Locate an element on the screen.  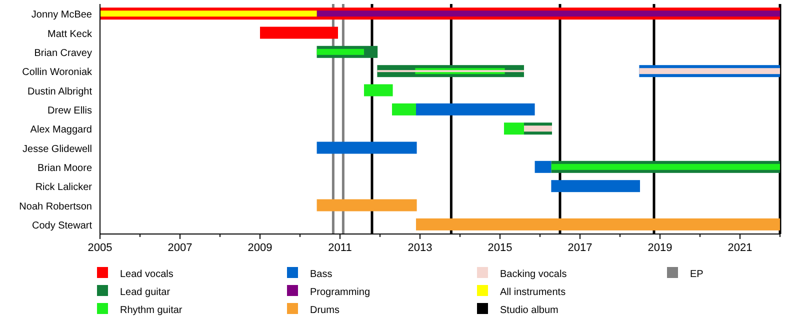
legend-label: Bass is located at coordinates (321, 274).